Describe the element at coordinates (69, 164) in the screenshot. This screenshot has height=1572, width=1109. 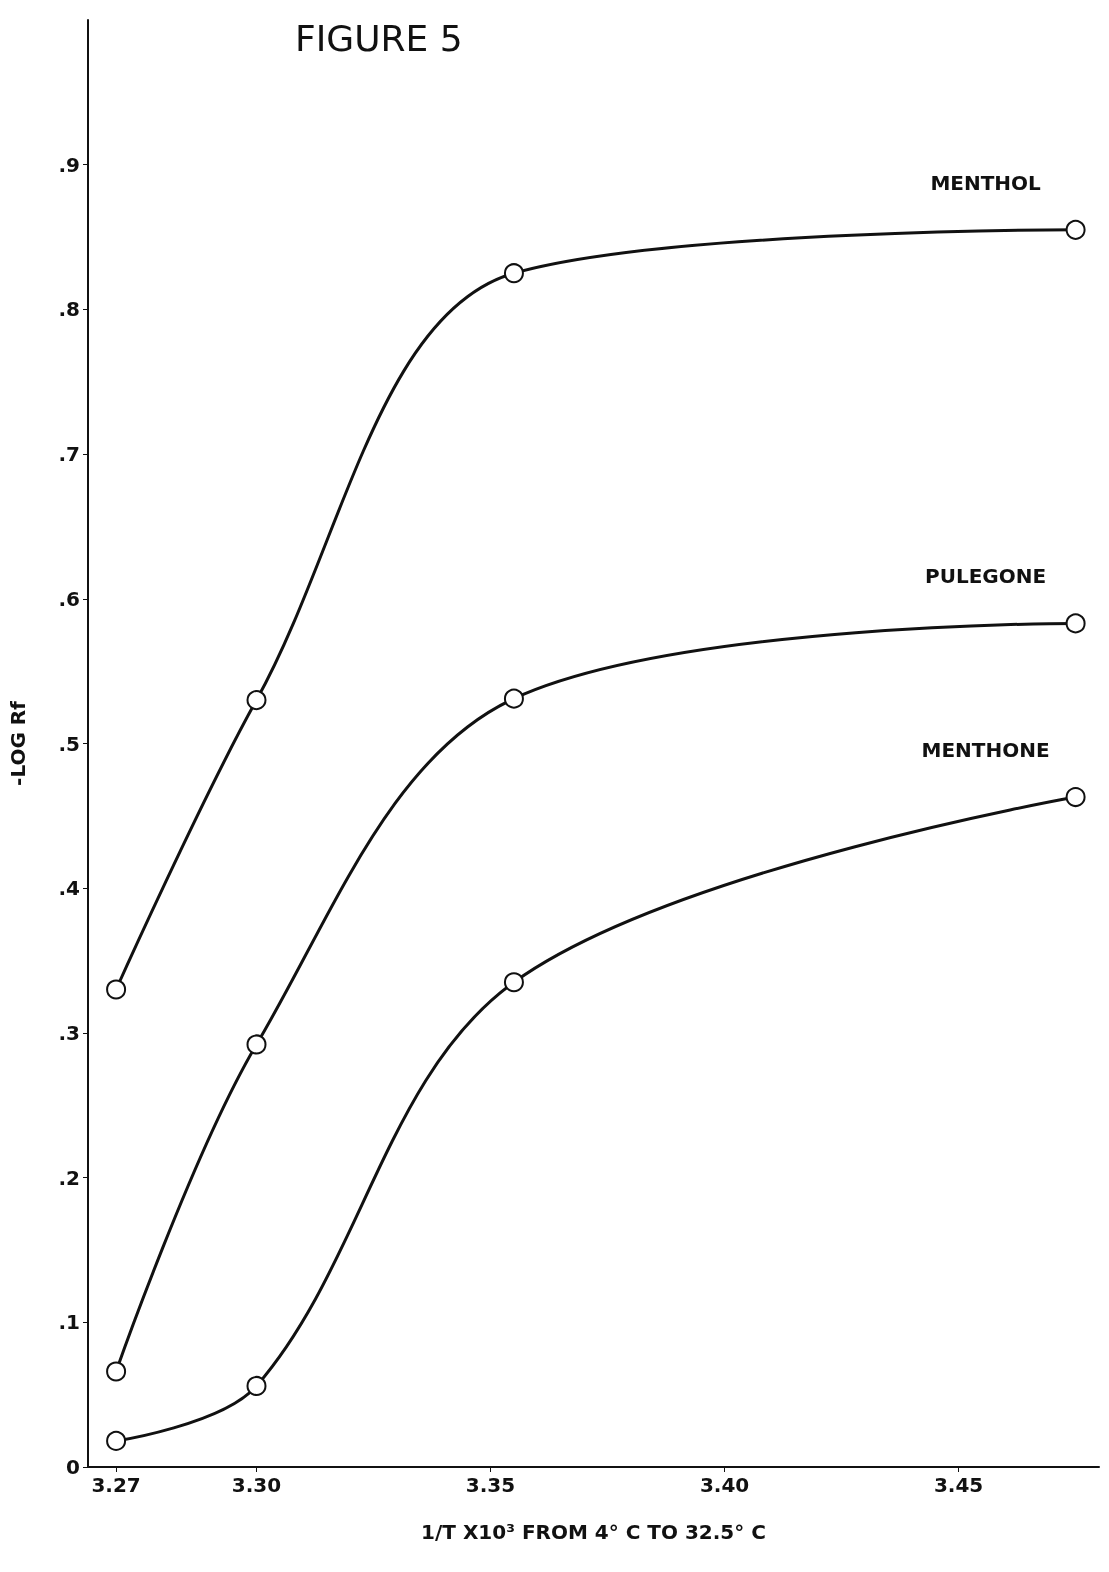
I see `y-tick-label: .9` at that location.